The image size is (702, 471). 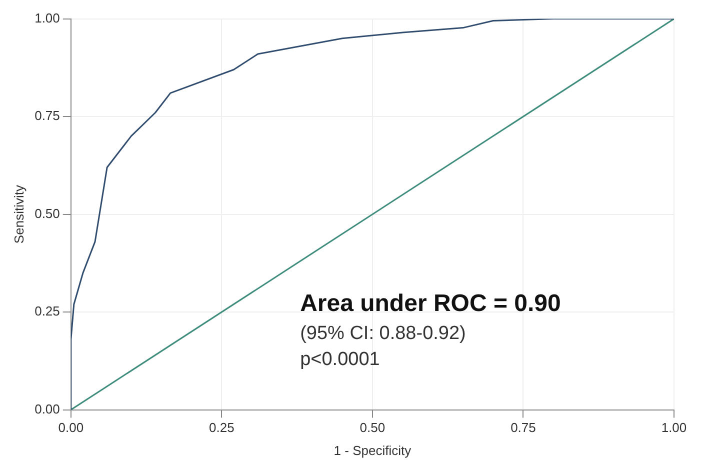 What do you see at coordinates (674, 428) in the screenshot?
I see `x-tick-label: 1.00` at bounding box center [674, 428].